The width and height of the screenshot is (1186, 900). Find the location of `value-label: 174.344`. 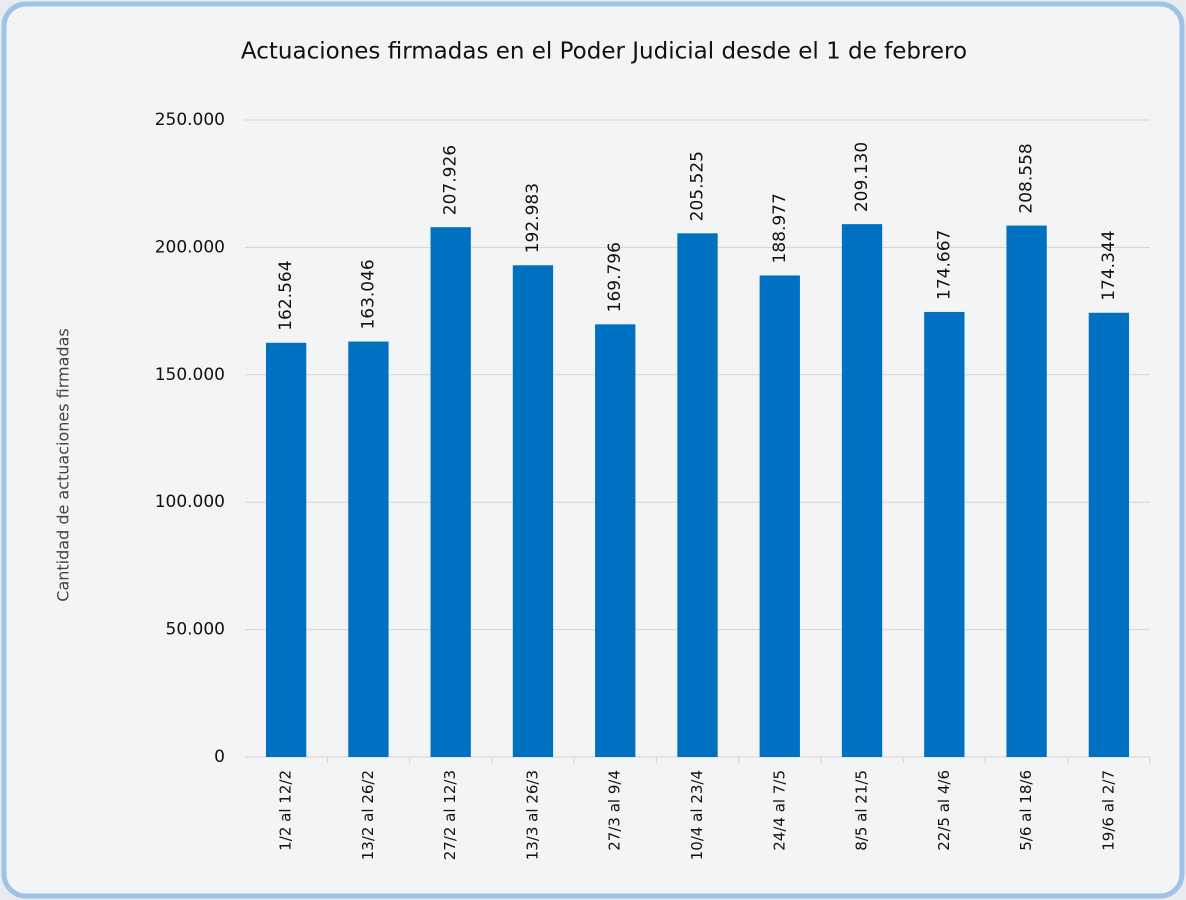

value-label: 174.344 is located at coordinates (1109, 265).